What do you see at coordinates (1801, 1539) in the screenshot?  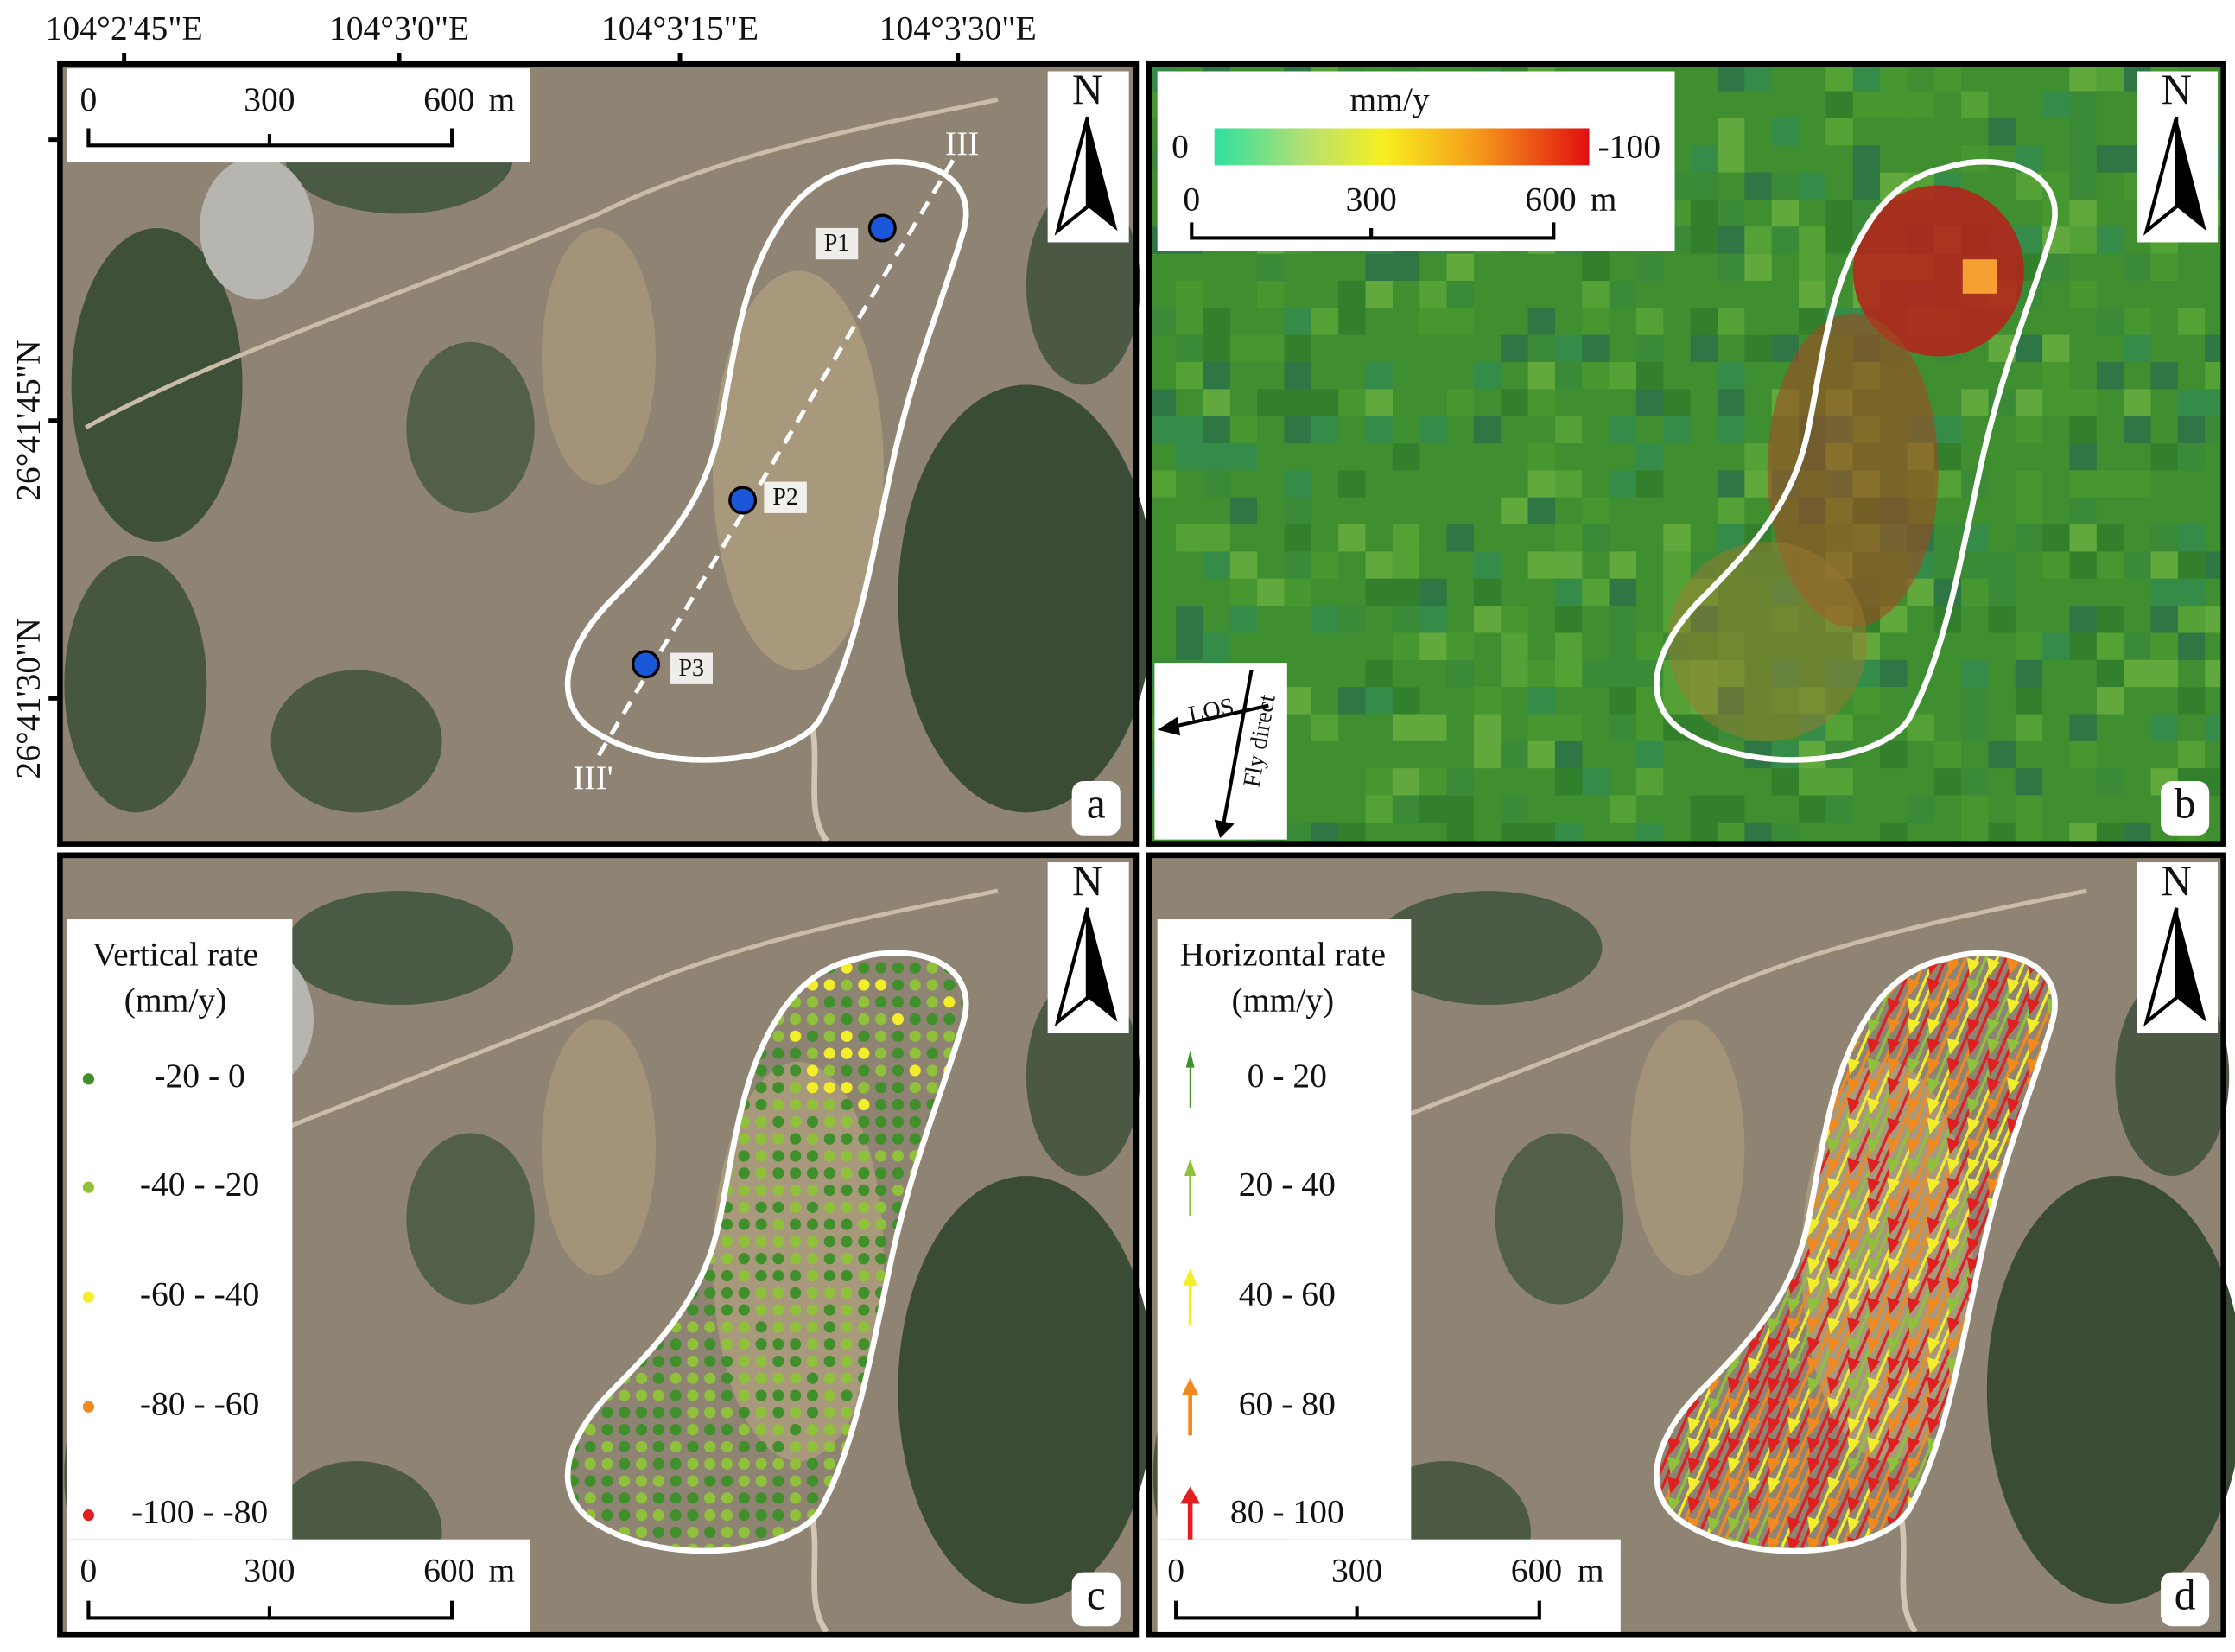 I see `rate-arrow` at bounding box center [1801, 1539].